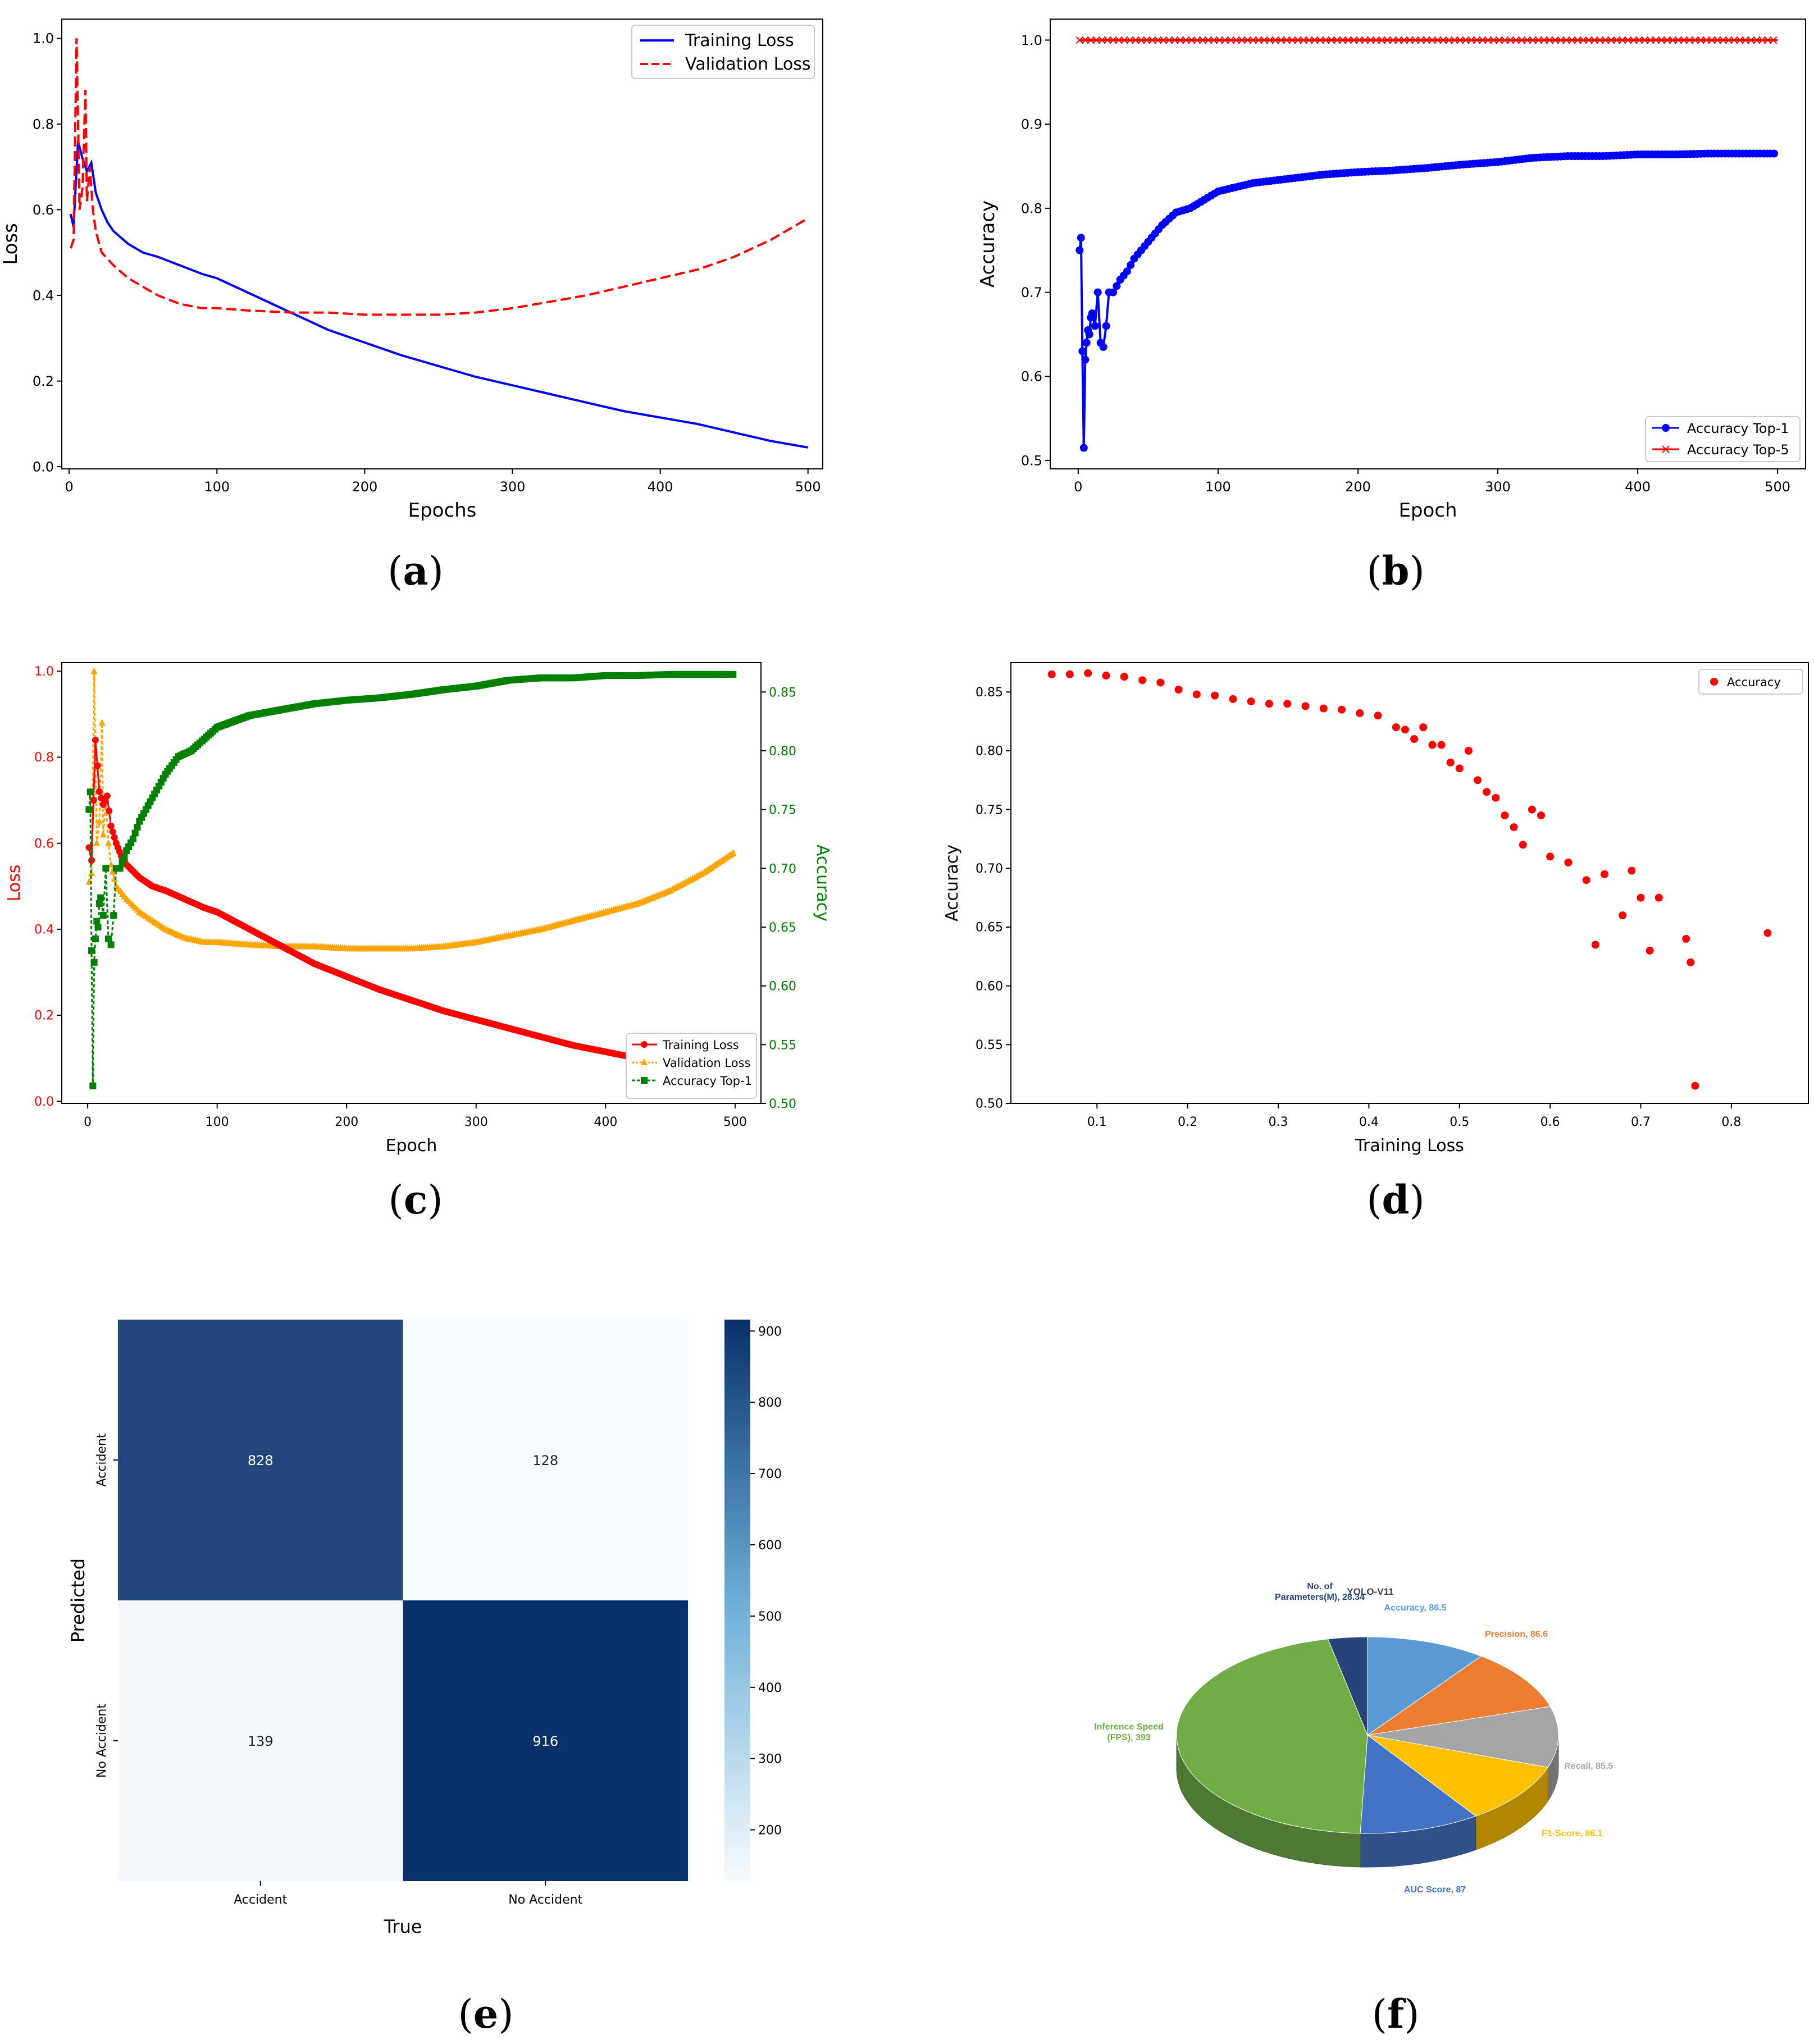  What do you see at coordinates (217, 487) in the screenshot?
I see `x-tick-label: 100` at bounding box center [217, 487].